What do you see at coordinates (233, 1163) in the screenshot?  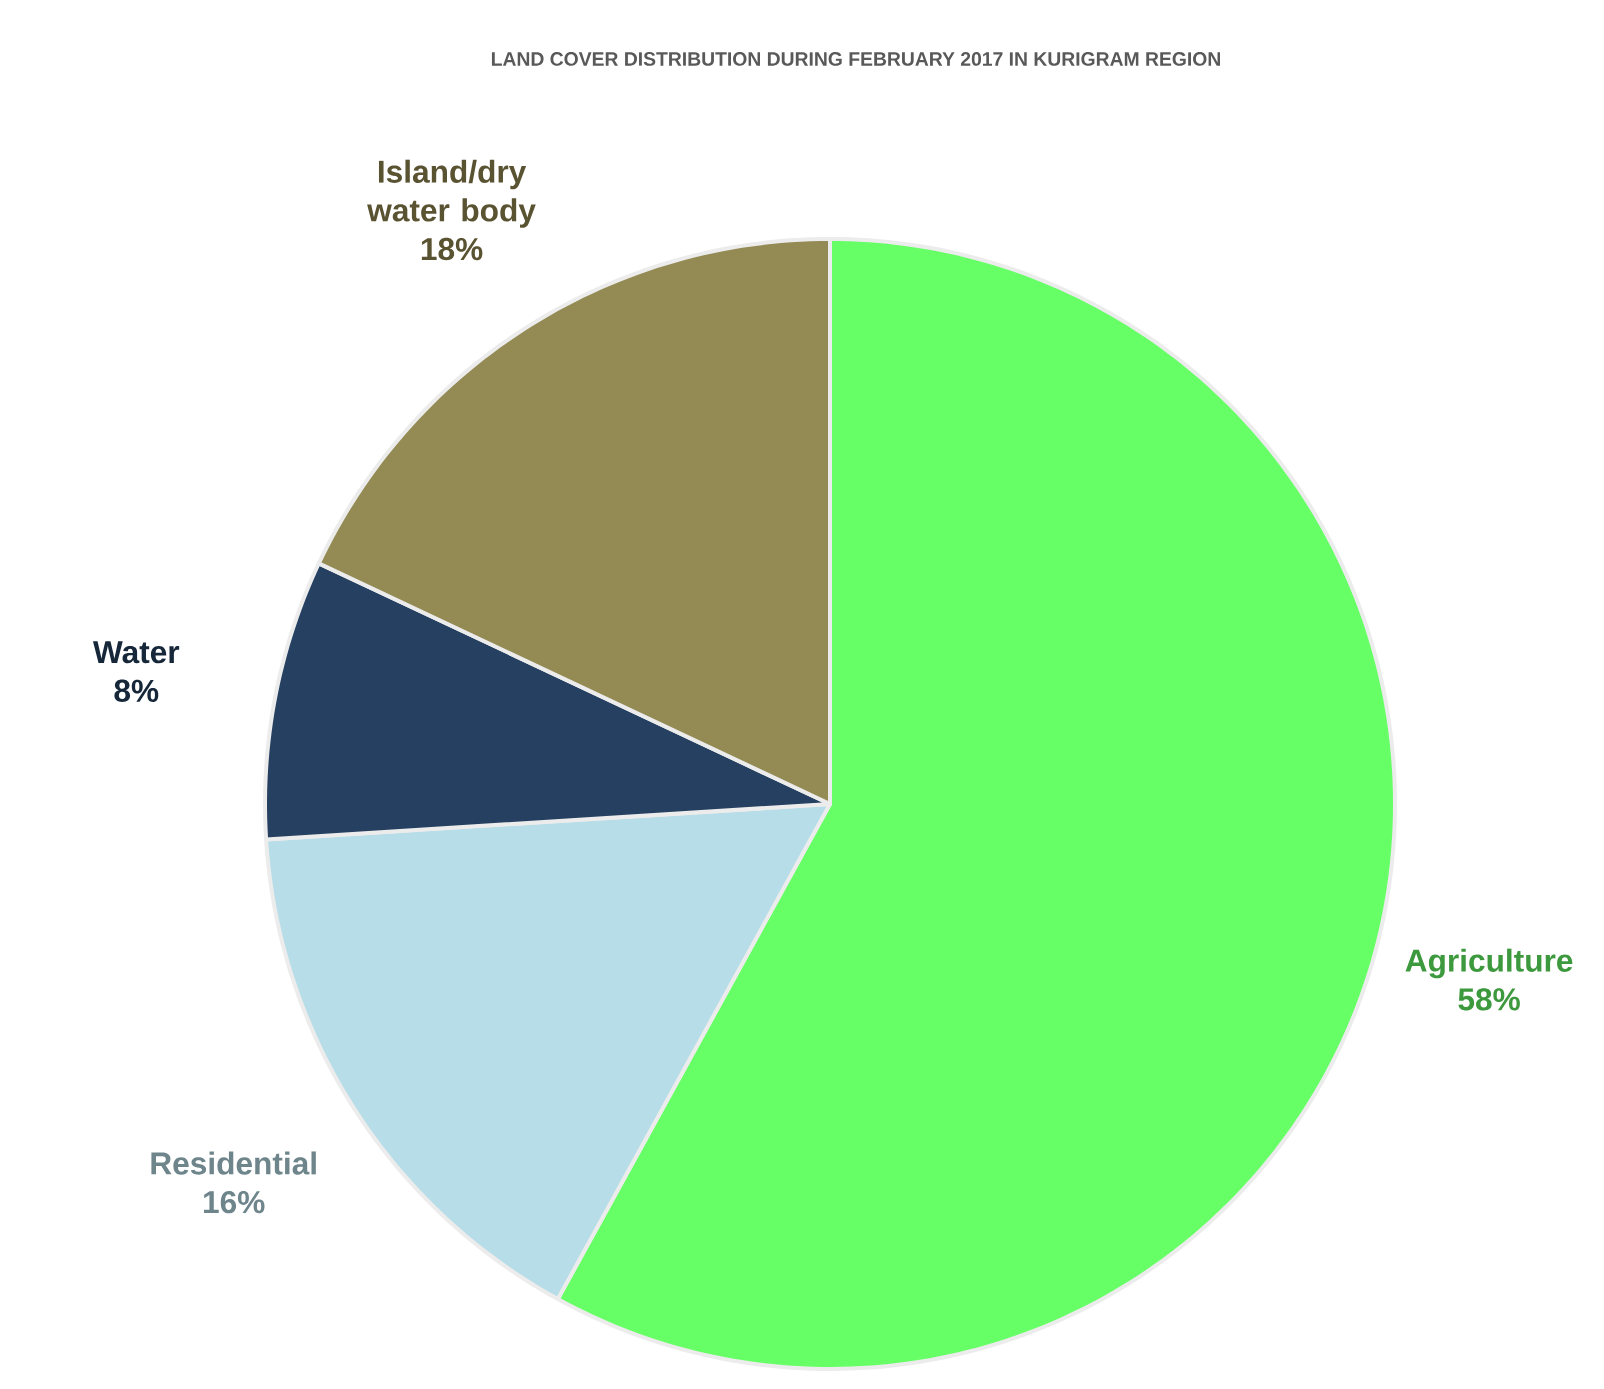 I see `slice-label: Residential` at bounding box center [233, 1163].